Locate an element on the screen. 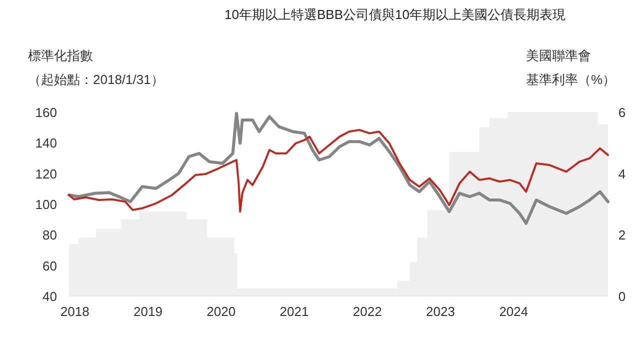 Image resolution: width=640 pixels, height=341 pixels. x-tick-label: 2024 is located at coordinates (513, 311).